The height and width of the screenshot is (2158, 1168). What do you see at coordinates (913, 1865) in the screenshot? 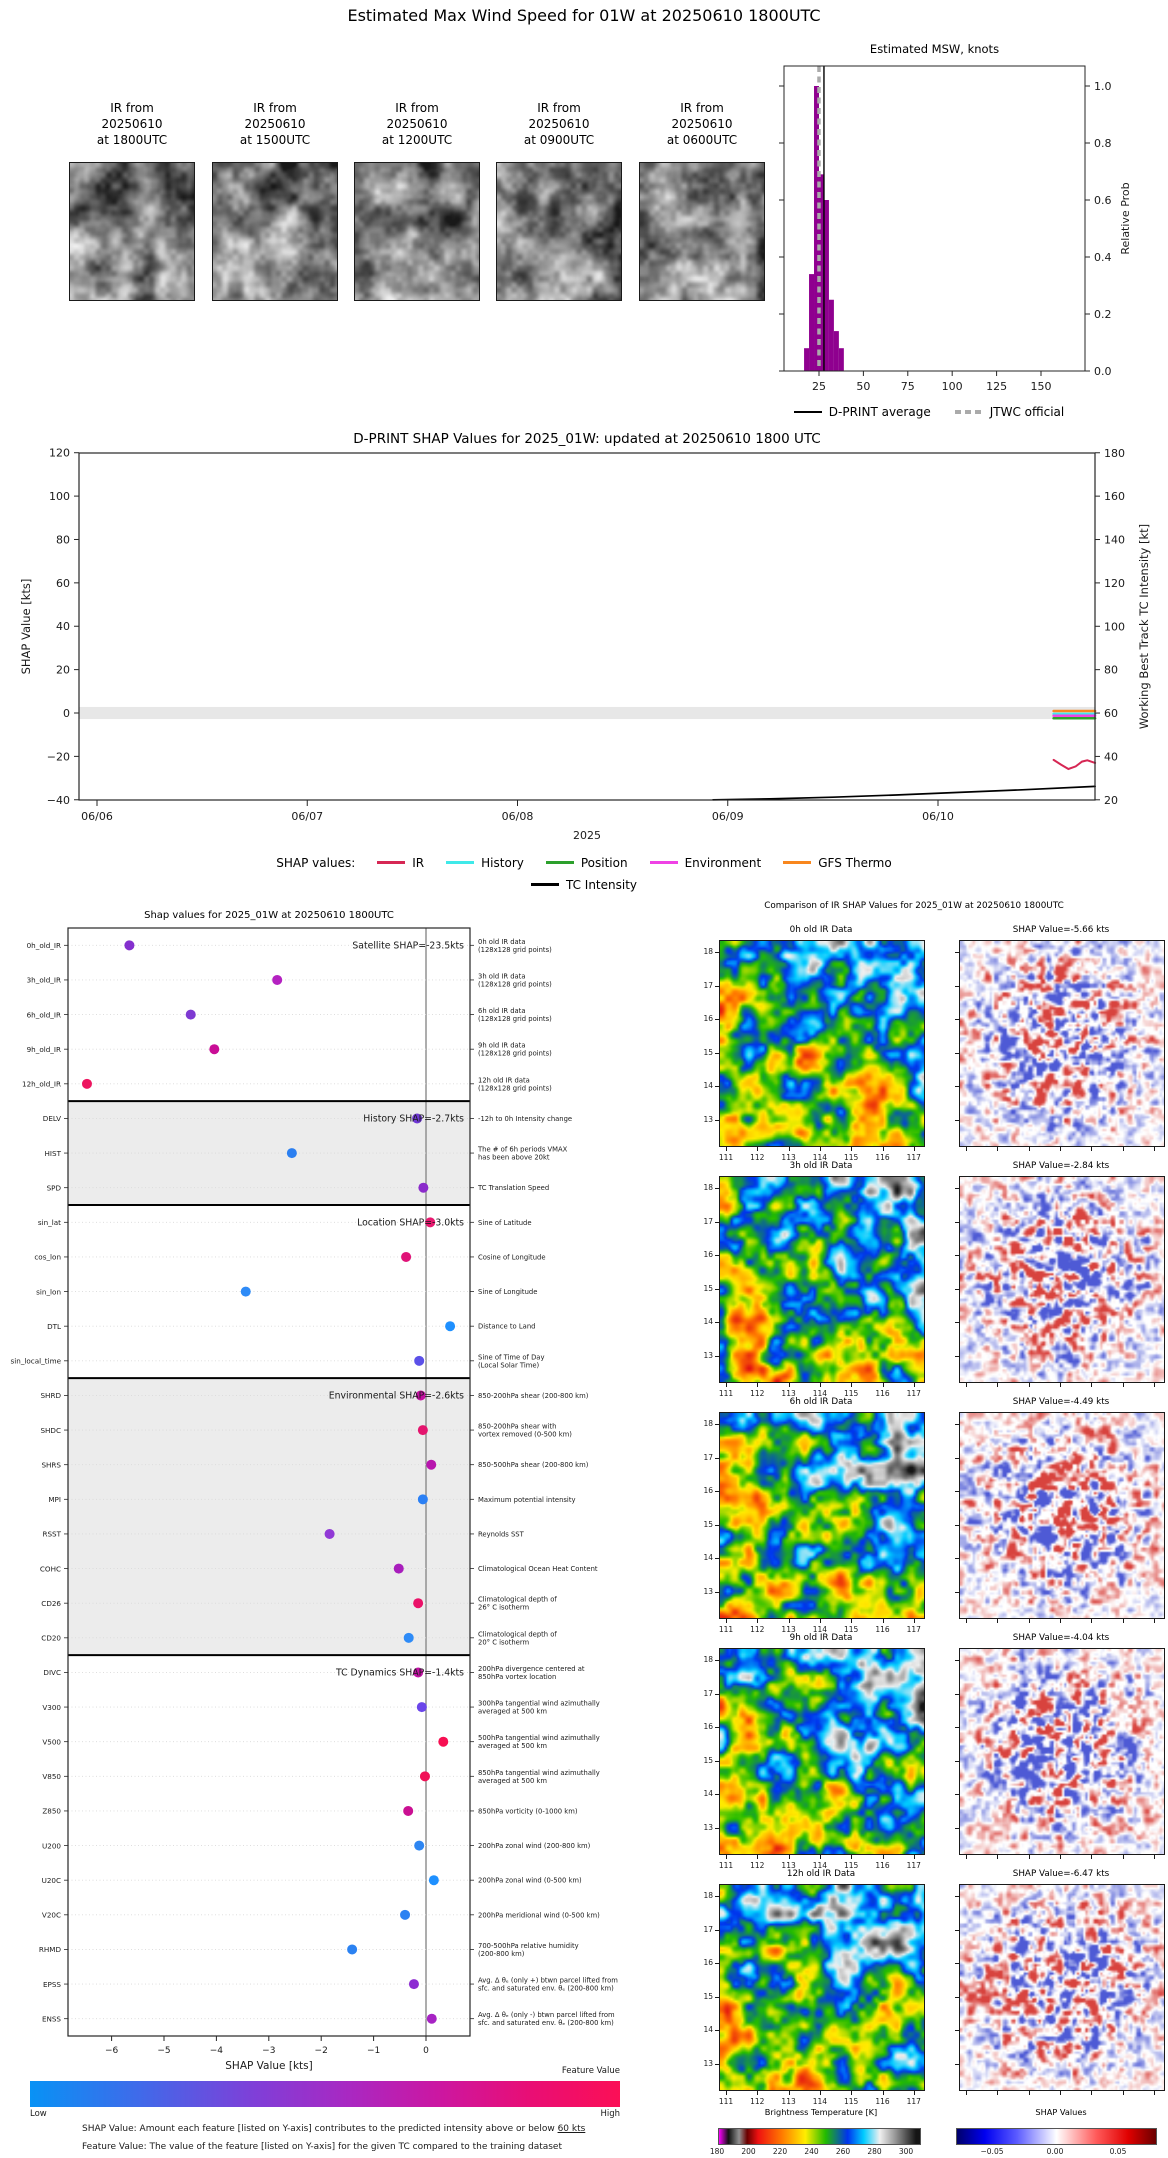
I see `x-tick-label: 117` at bounding box center [913, 1865].